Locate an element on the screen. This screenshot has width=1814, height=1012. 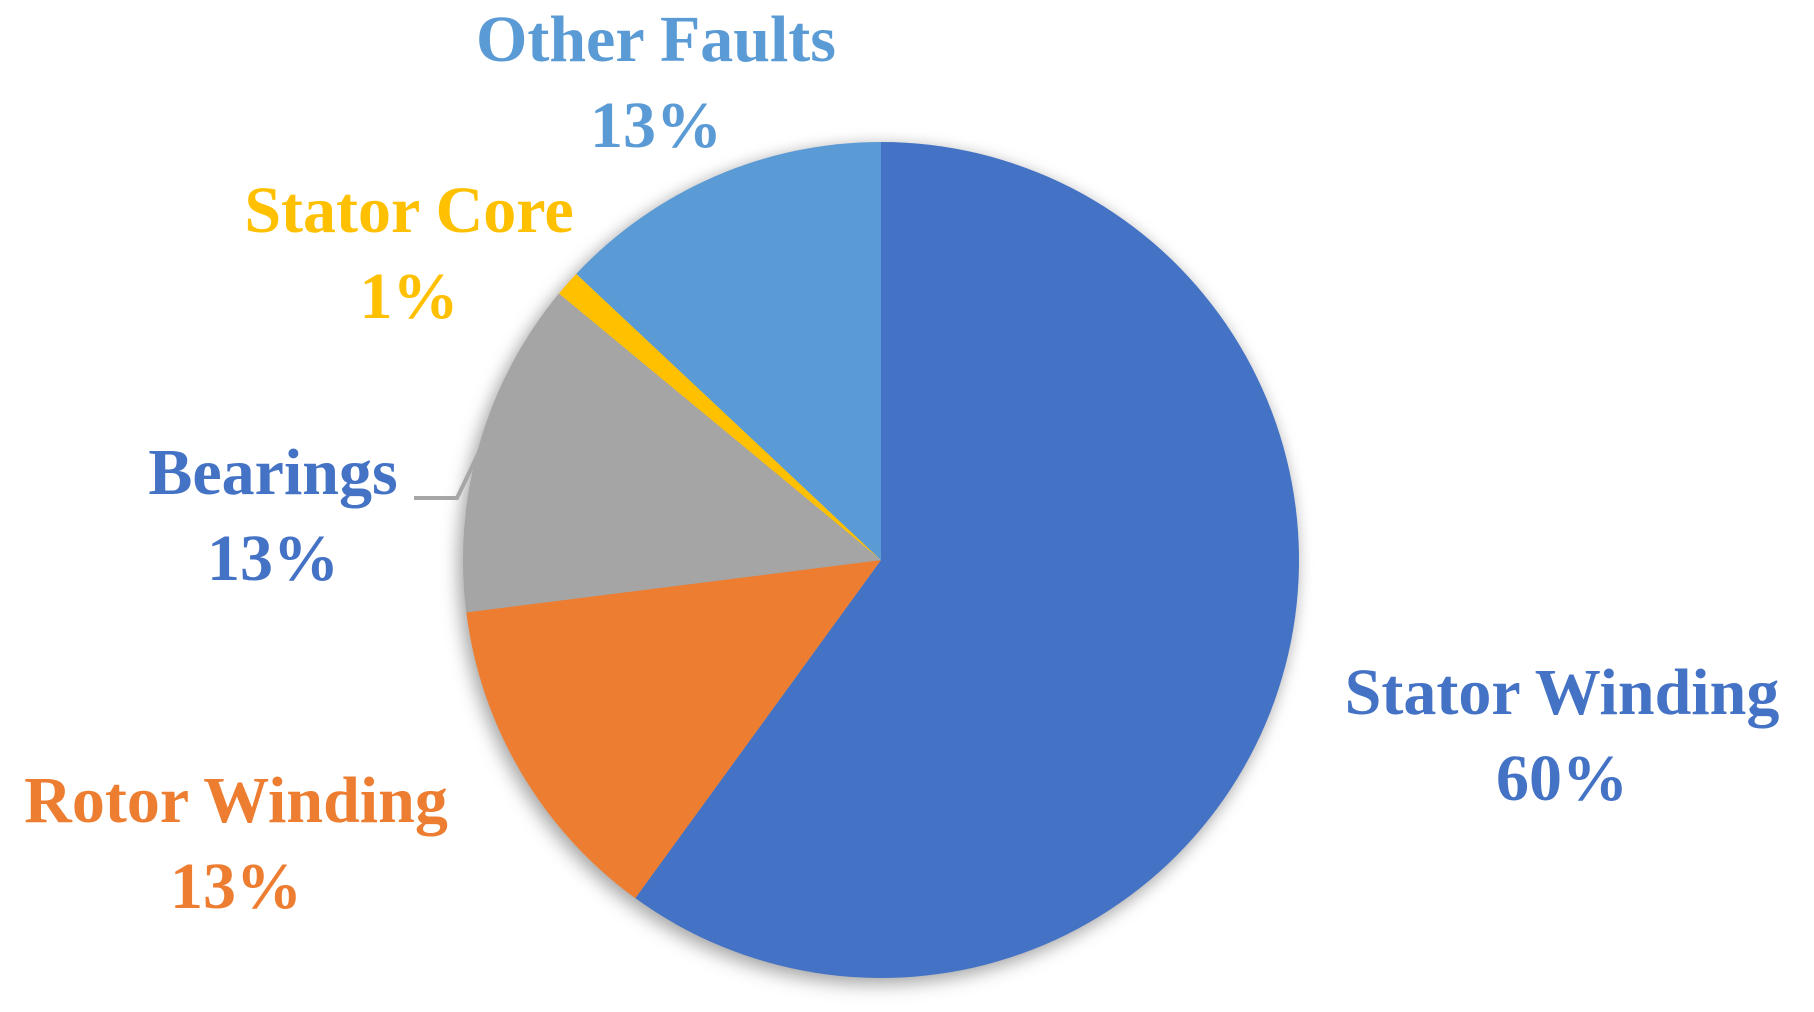
label-stator-winding: Stator Winding 60% is located at coordinates (1562, 736).